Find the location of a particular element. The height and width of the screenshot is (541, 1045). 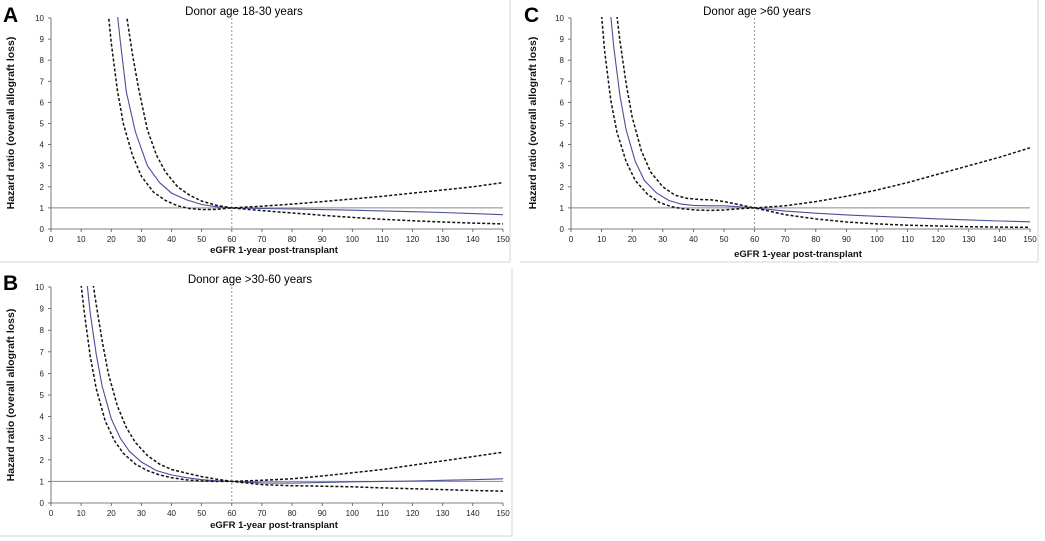

lower-ci-line is located at coordinates (305, 121).